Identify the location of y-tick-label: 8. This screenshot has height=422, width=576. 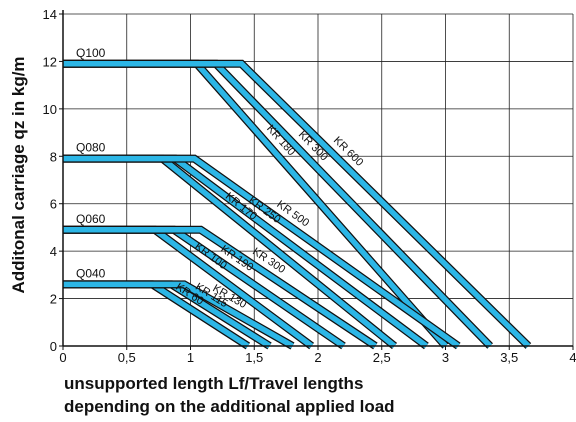
(53, 156).